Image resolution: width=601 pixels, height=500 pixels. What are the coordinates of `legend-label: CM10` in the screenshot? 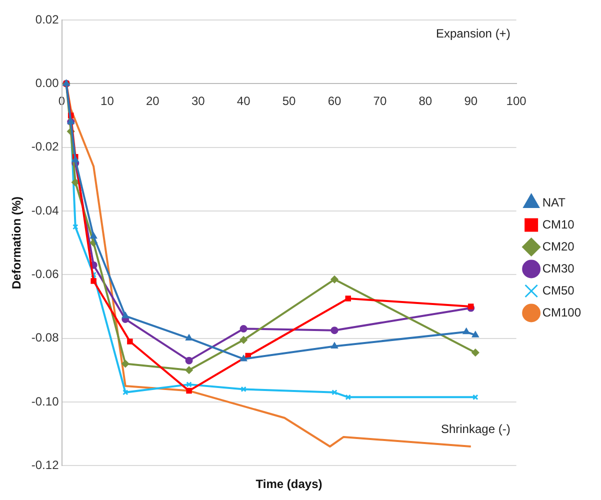 It's located at (558, 224).